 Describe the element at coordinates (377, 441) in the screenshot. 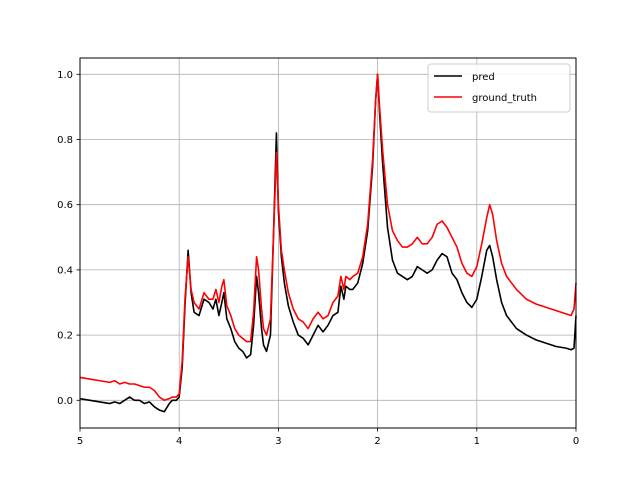

I see `x-tick-label: 2` at that location.